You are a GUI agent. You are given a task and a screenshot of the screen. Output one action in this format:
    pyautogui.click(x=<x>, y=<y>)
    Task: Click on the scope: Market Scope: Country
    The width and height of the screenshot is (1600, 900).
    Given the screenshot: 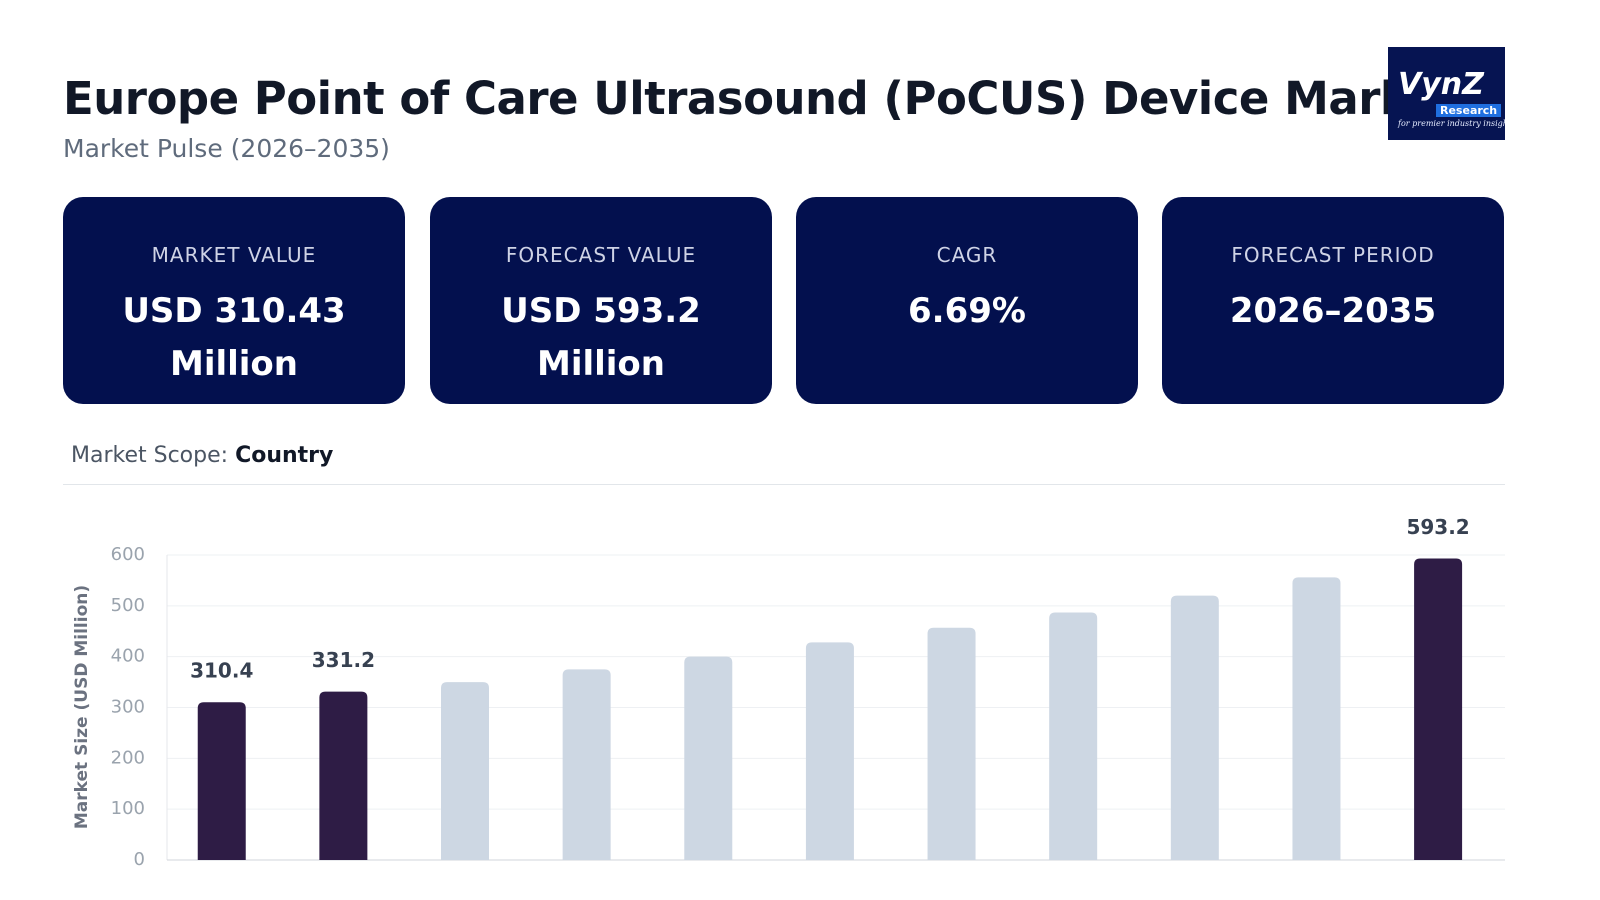 What is the action you would take?
    pyautogui.click(x=202, y=455)
    